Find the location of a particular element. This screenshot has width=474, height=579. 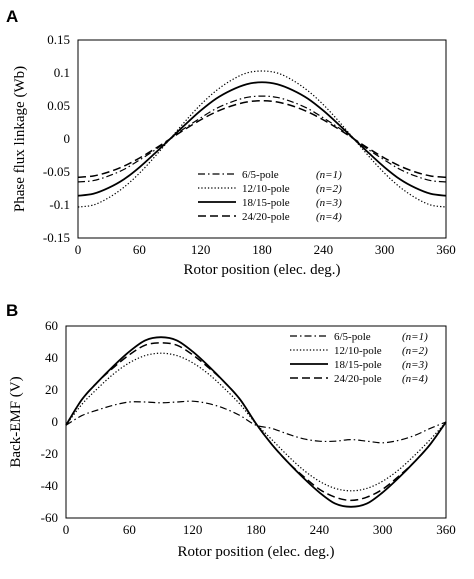

y-tick-label-b-1: 40 is located at coordinates (51, 357).